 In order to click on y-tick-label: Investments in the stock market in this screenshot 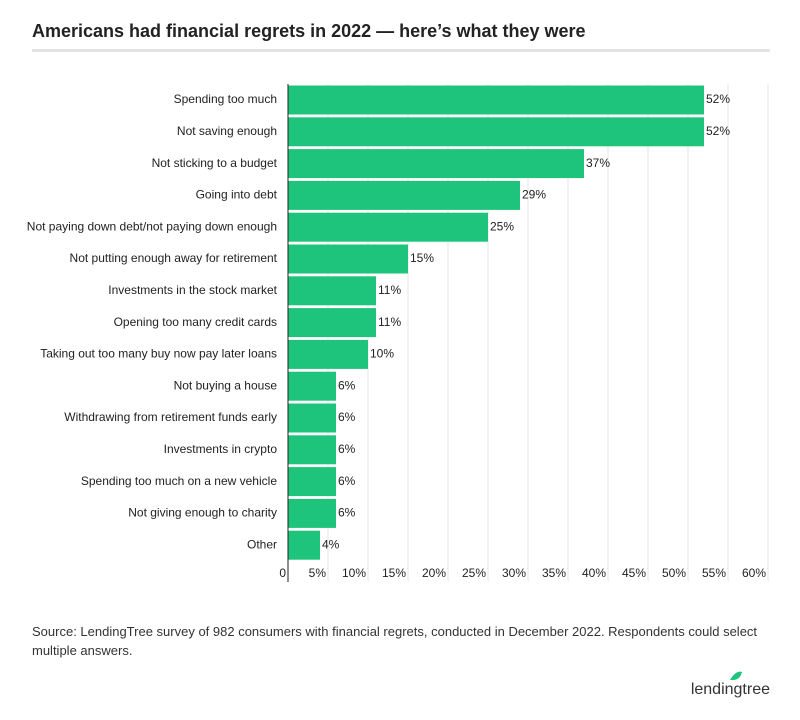, I will do `click(192, 290)`.